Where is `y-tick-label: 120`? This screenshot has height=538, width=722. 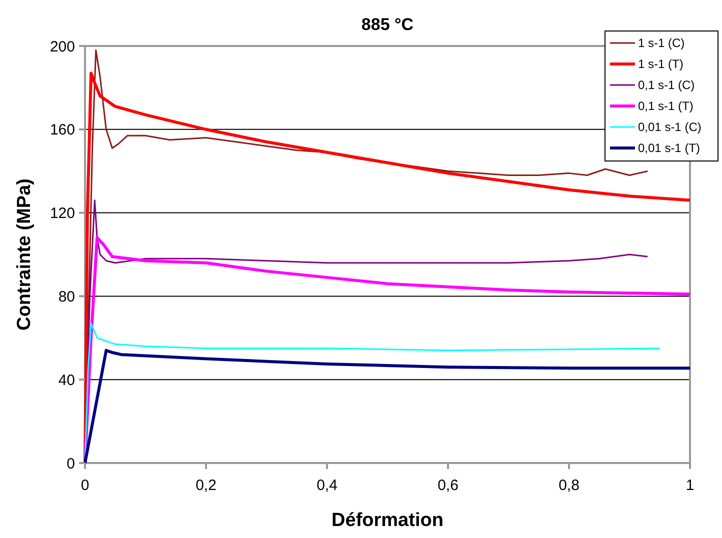 y-tick-label: 120 is located at coordinates (62, 213).